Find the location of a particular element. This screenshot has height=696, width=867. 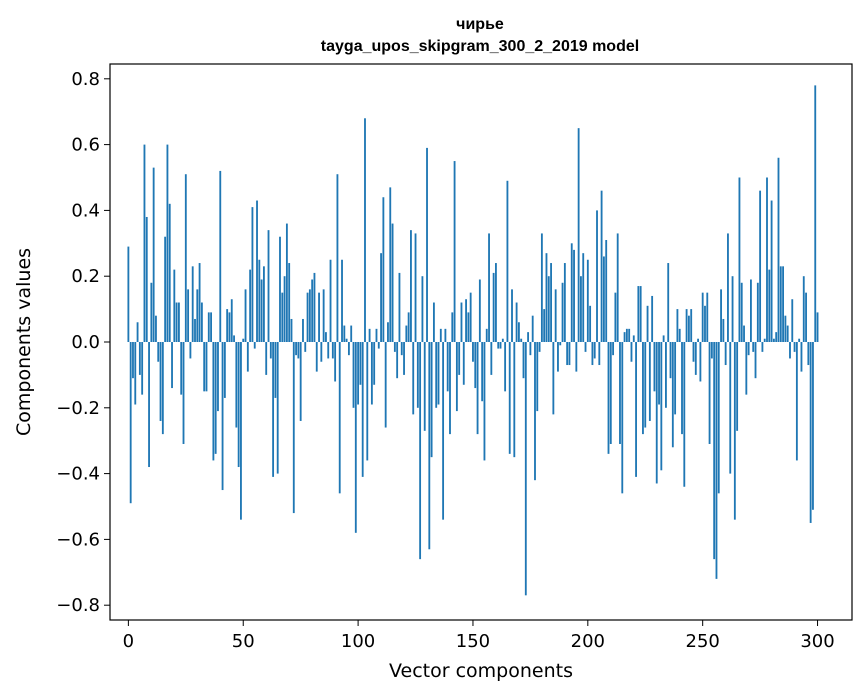

y-axis-label: Components values is located at coordinates (24, 342).